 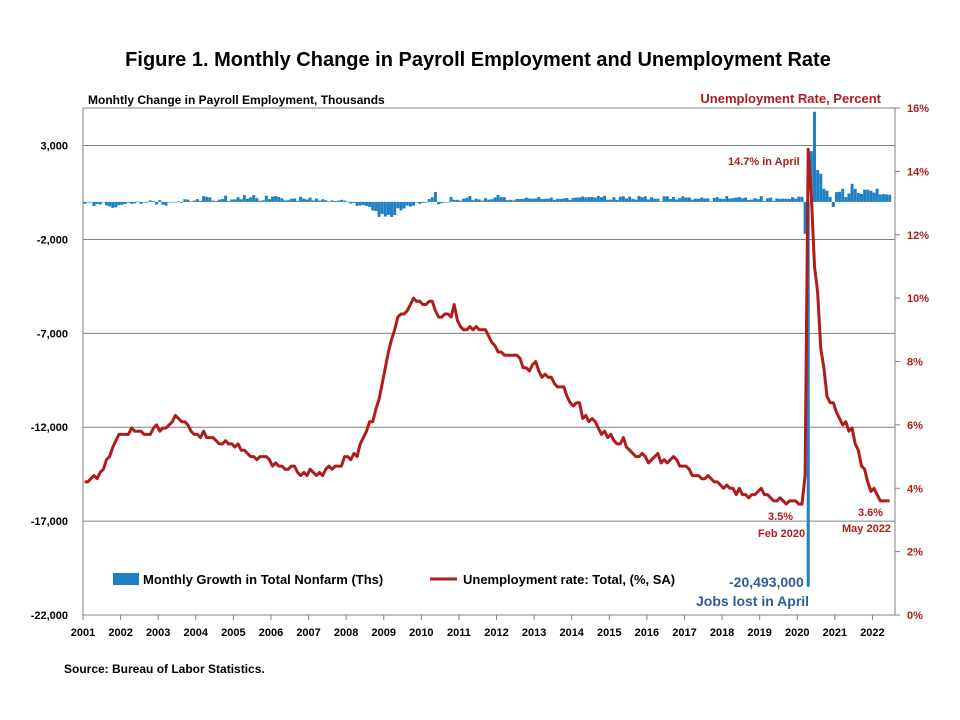 What do you see at coordinates (120, 633) in the screenshot?
I see `x-tick-label: 2002` at bounding box center [120, 633].